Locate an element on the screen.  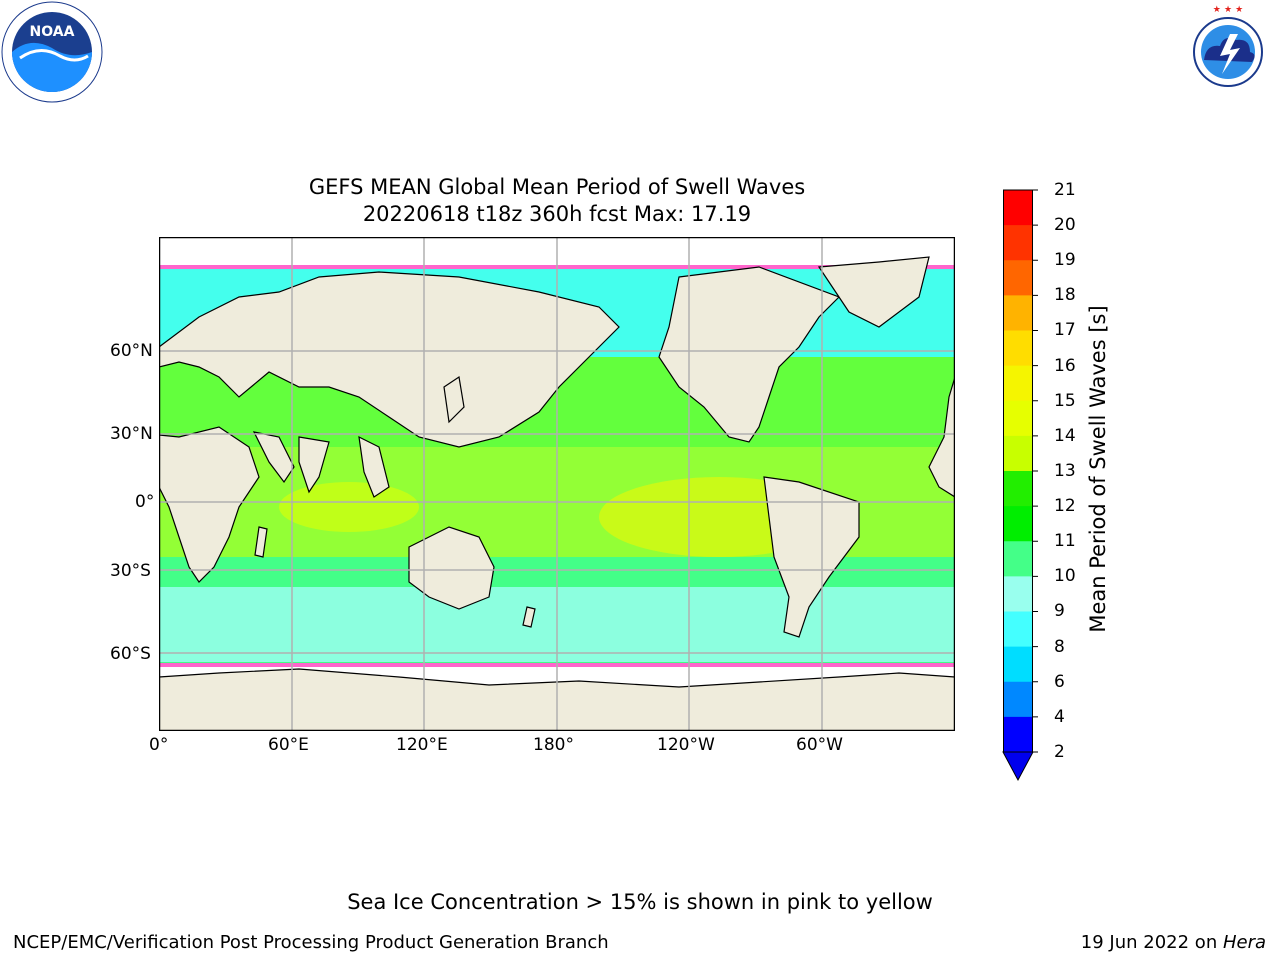
lat-label-60s: 60°S is located at coordinates (130, 654).